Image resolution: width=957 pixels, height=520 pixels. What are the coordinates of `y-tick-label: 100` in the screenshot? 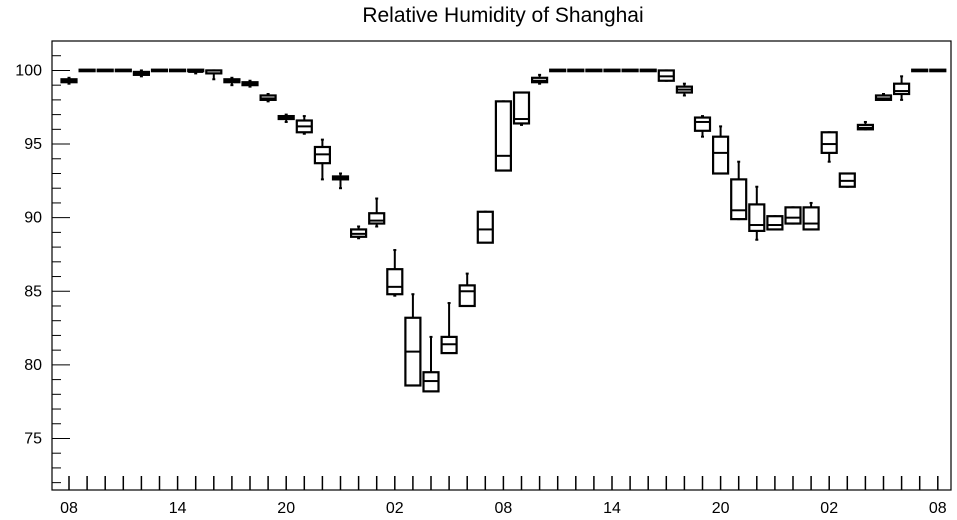 It's located at (28, 70).